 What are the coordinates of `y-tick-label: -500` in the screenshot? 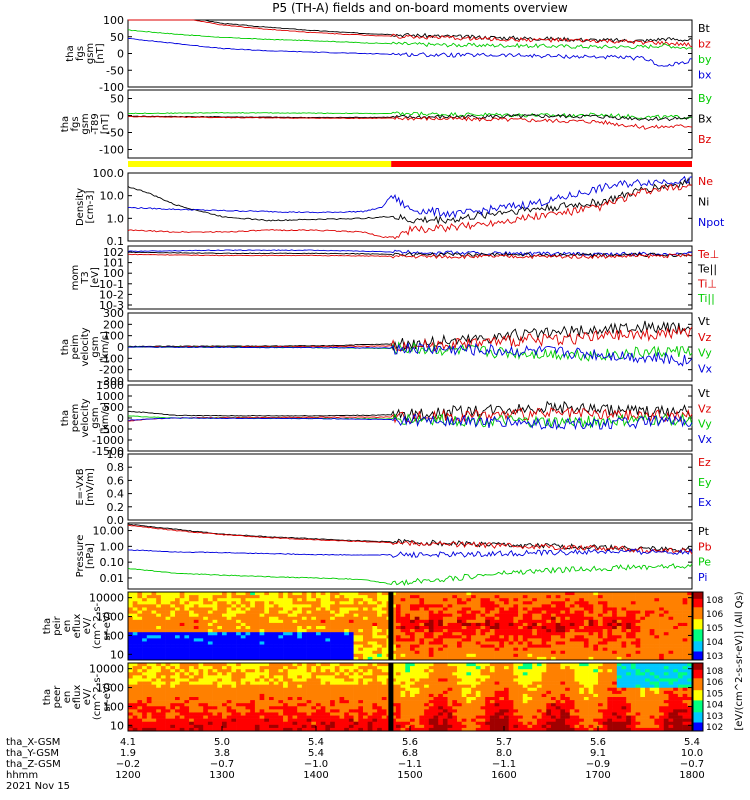 It's located at (111, 429).